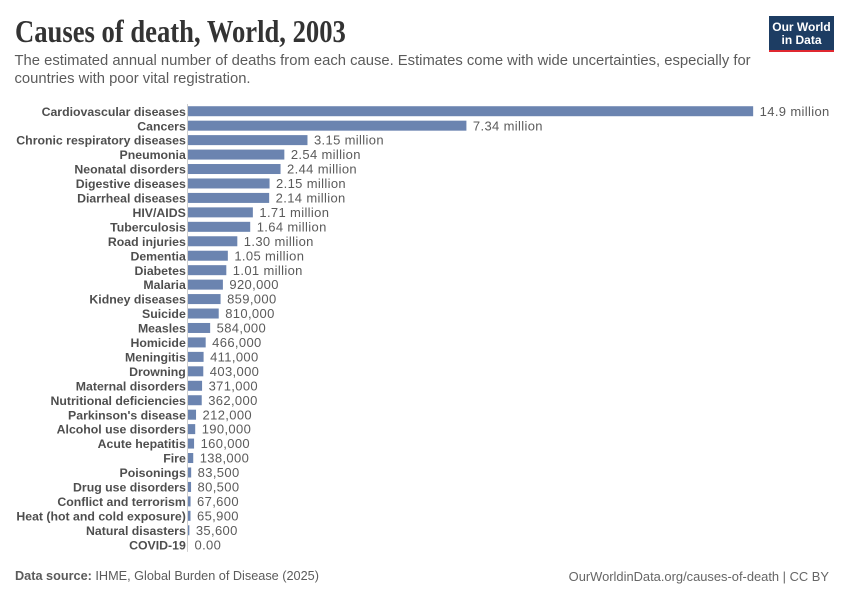 Image resolution: width=850 pixels, height=600 pixels. Describe the element at coordinates (160, 271) in the screenshot. I see `svg-text: Diabetes` at that location.